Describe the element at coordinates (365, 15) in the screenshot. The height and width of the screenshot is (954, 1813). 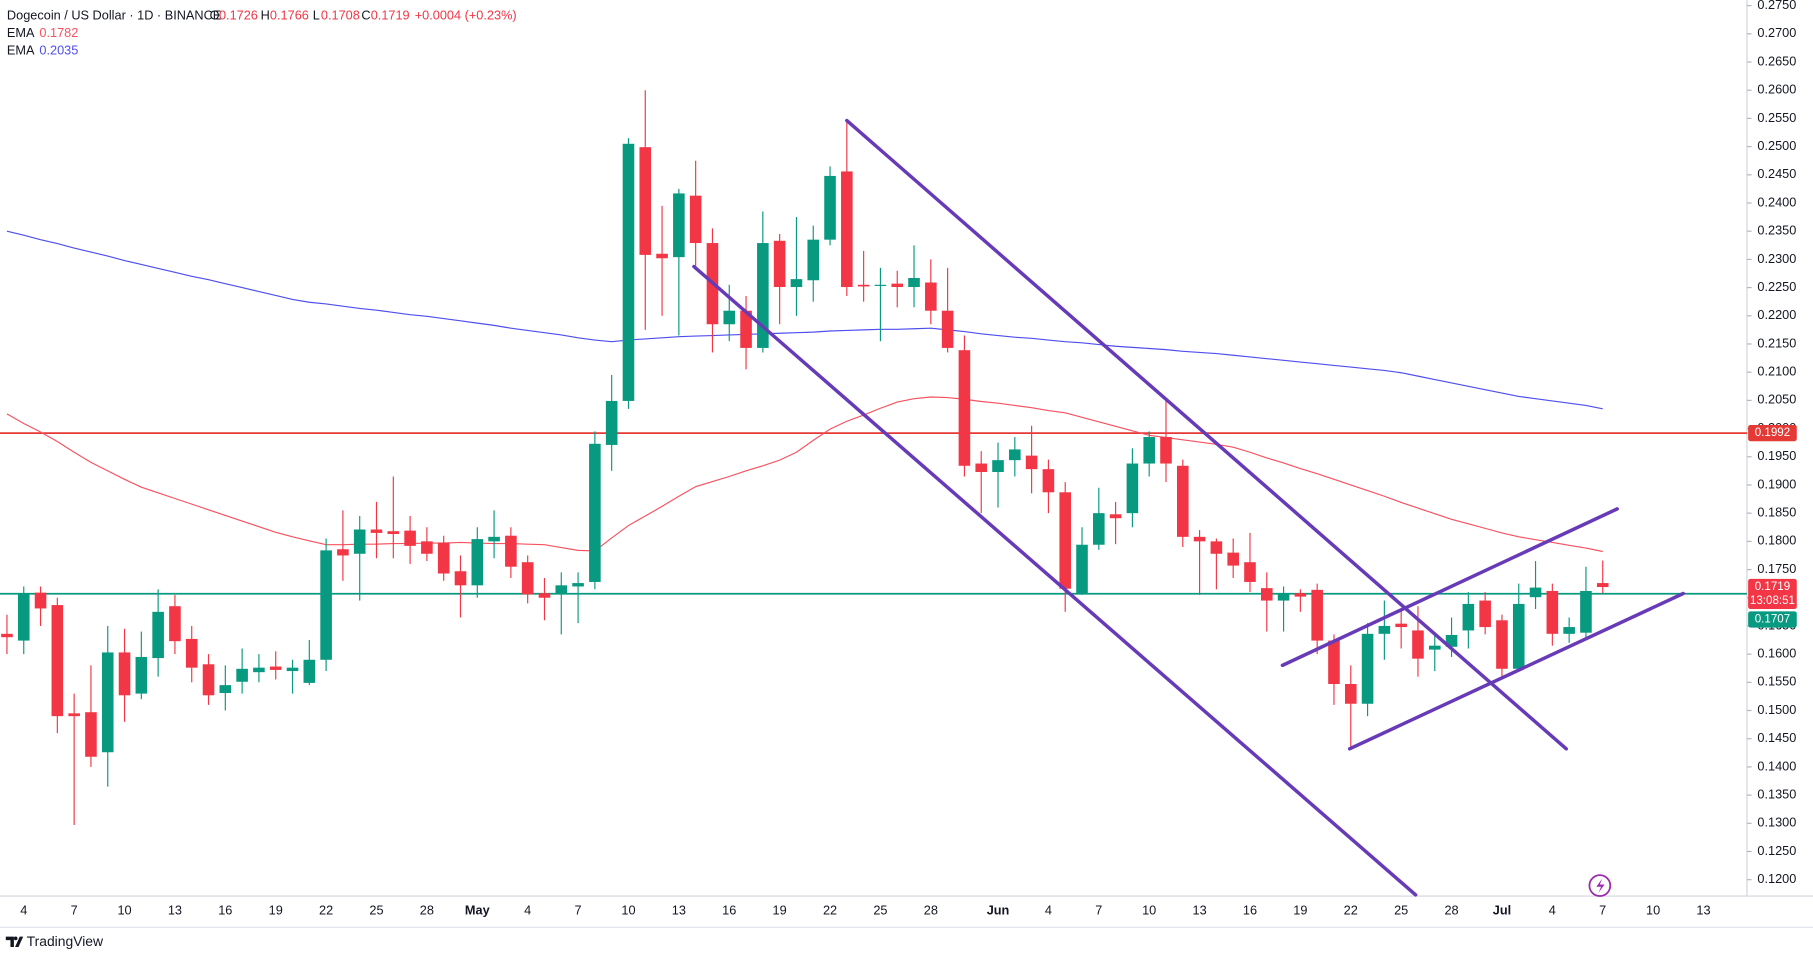
I see `ohlc-label: C` at that location.